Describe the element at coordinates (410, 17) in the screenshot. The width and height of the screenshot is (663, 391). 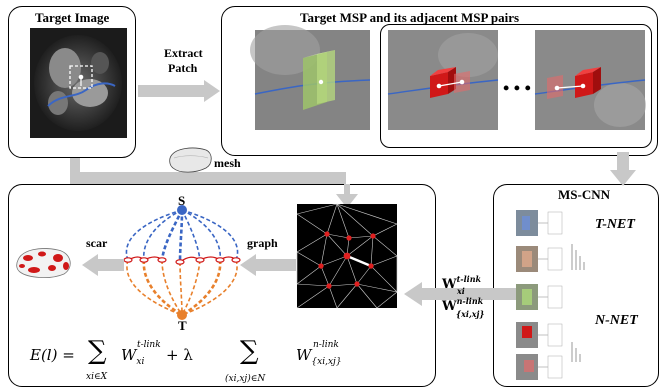
I see `msp-title: Target MSP and its adjacent MSP pairs` at that location.